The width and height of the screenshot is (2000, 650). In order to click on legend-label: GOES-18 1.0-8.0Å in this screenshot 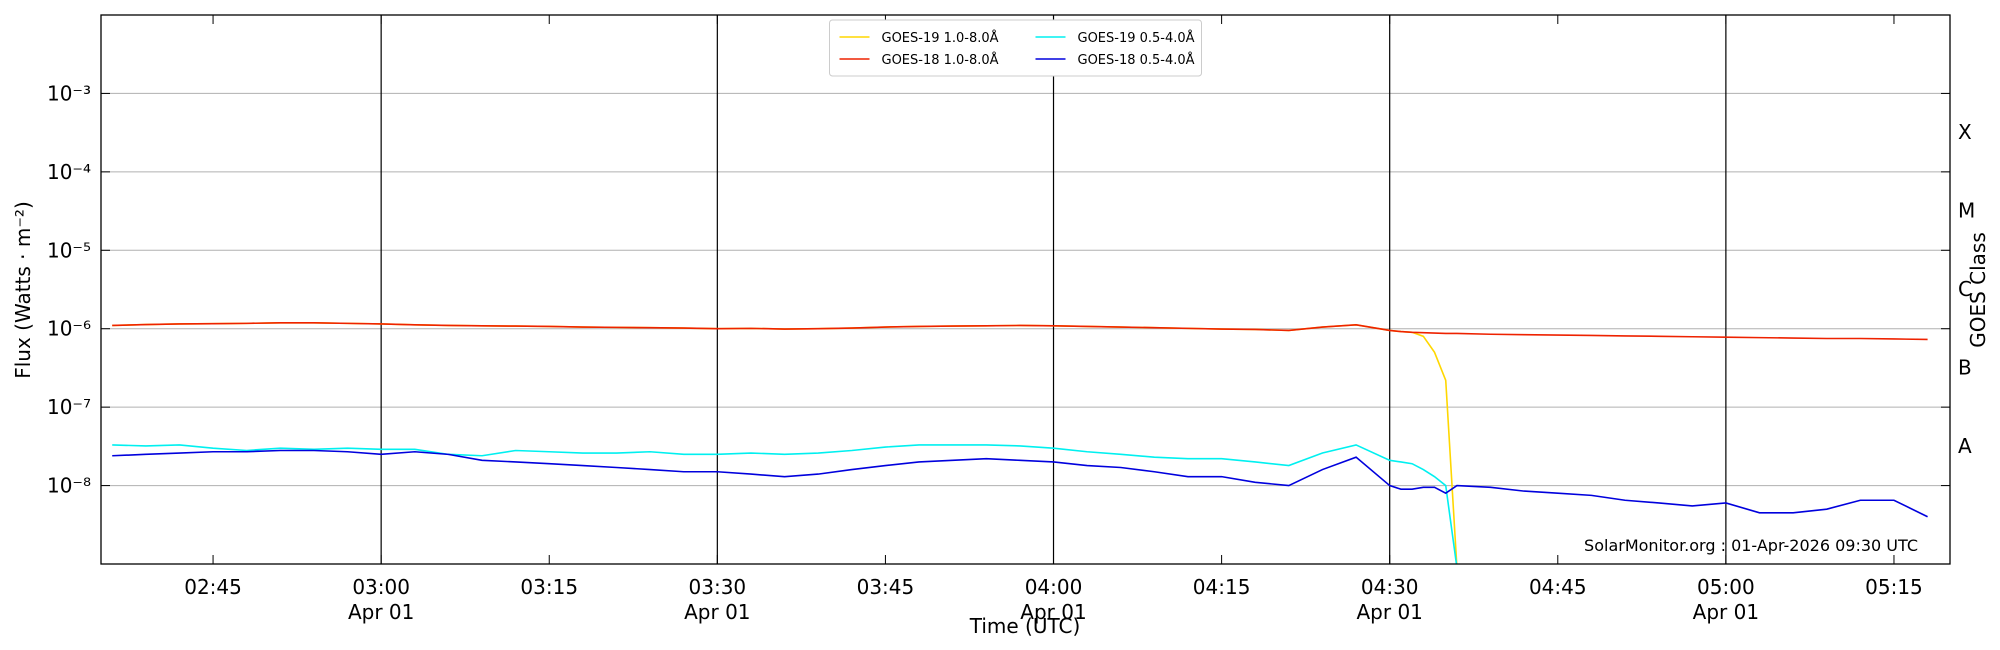, I will do `click(940, 60)`.